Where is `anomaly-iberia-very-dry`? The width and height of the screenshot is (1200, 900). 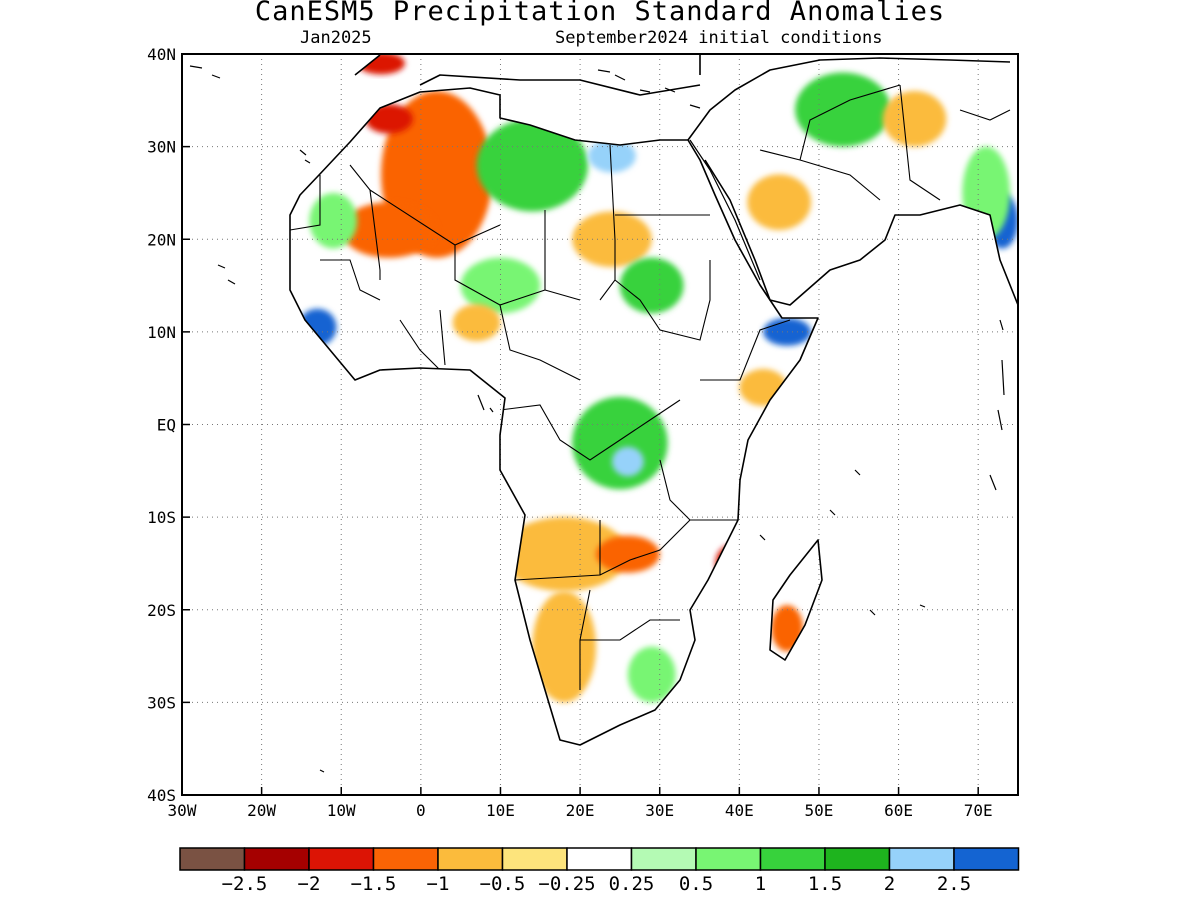
anomaly-iberia-very-dry is located at coordinates (381, 65).